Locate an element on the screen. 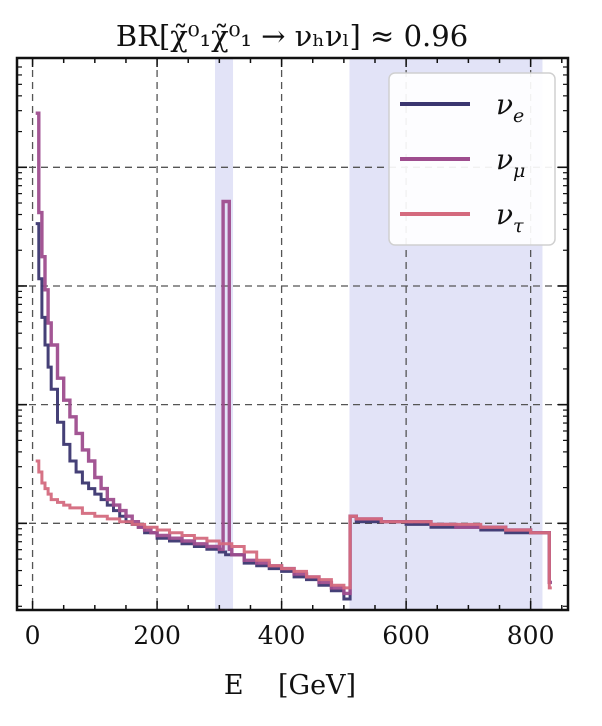 The width and height of the screenshot is (602, 726). x-tick-label: 800 is located at coordinates (531, 635).